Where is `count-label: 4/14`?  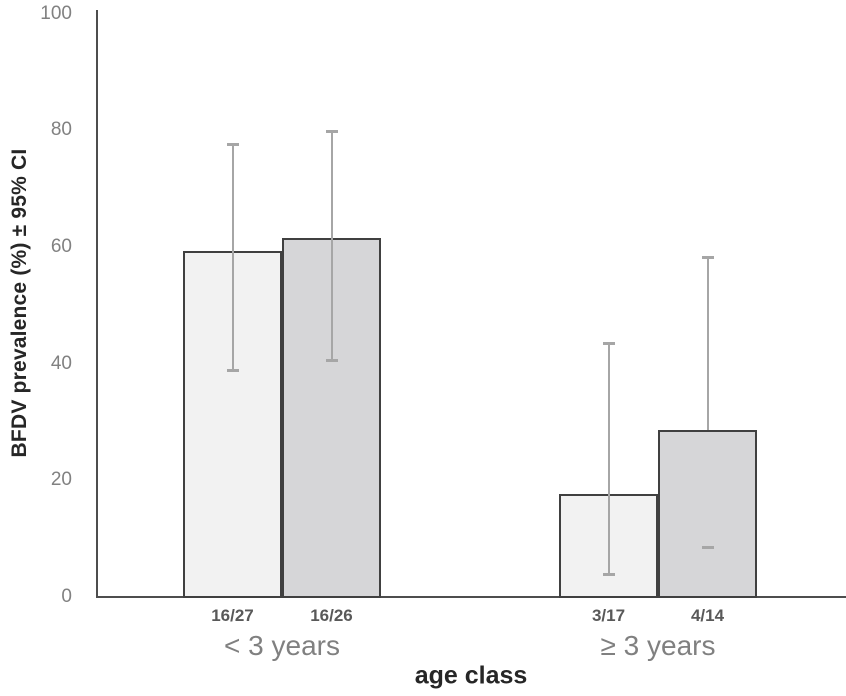 count-label: 4/14 is located at coordinates (707, 615).